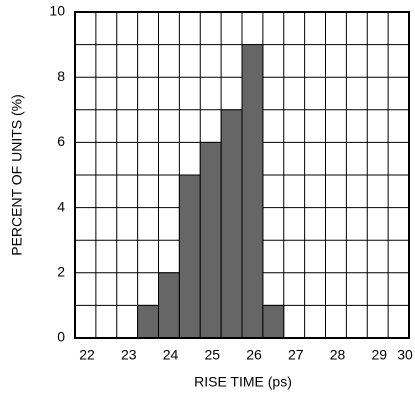 This screenshot has height=398, width=415. What do you see at coordinates (338, 355) in the screenshot?
I see `x-tick-label: 28` at bounding box center [338, 355].